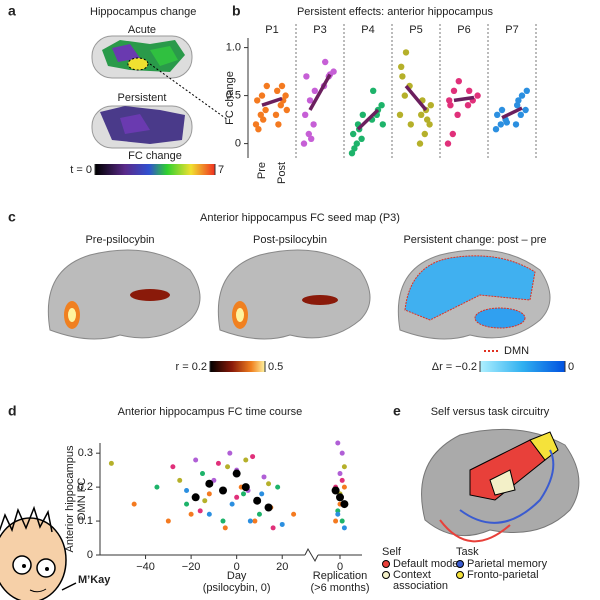 Image resolution: width=600 pixels, height=600 pixels. What do you see at coordinates (237, 588) in the screenshot?
I see `x-axis-label: (psilocybin, 0)` at bounding box center [237, 588].